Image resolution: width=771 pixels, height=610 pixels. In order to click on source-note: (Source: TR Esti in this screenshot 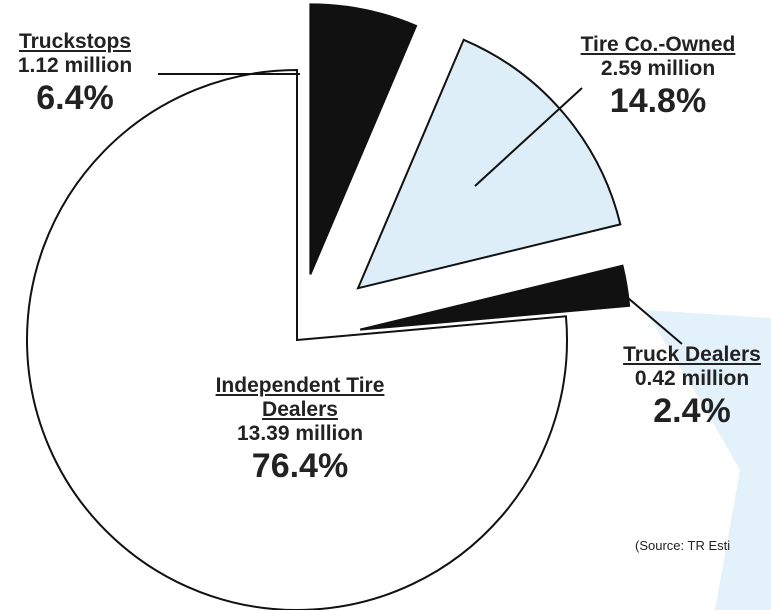, I will do `click(683, 545)`.